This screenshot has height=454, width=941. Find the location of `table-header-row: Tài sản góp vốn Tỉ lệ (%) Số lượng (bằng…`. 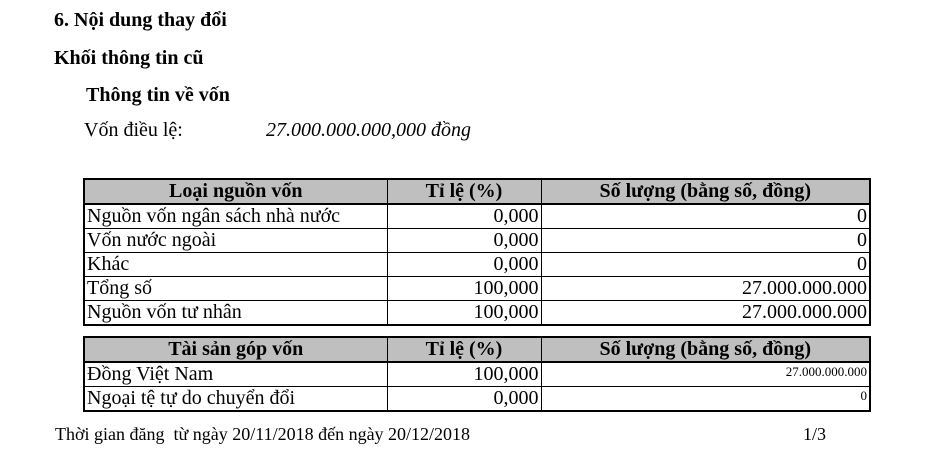

table-header-row: Tài sản góp vốn Tỉ lệ (%) Số lượng (bằng… is located at coordinates (477, 349).